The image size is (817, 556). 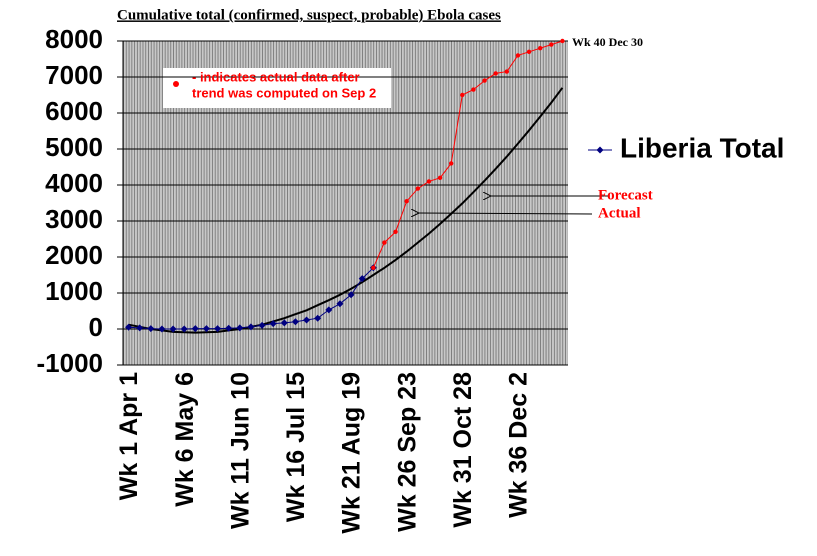 I want to click on x-tick-label: Wk 26 Sep 23, so click(x=407, y=452).